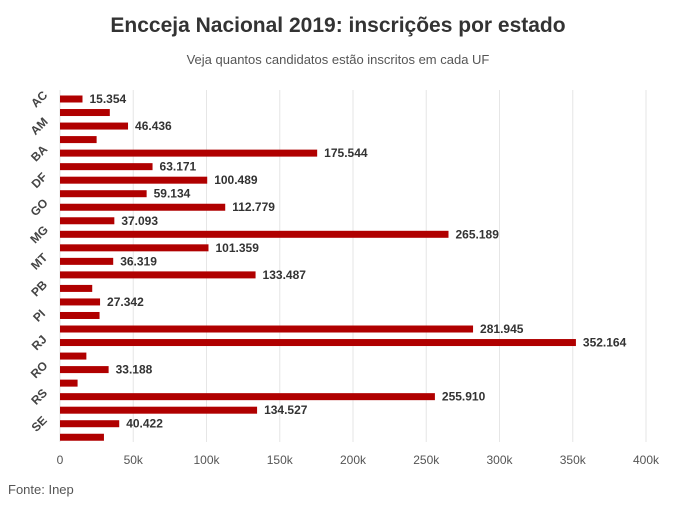 The height and width of the screenshot is (512, 676). What do you see at coordinates (103, 194) in the screenshot?
I see `bar-es` at bounding box center [103, 194].